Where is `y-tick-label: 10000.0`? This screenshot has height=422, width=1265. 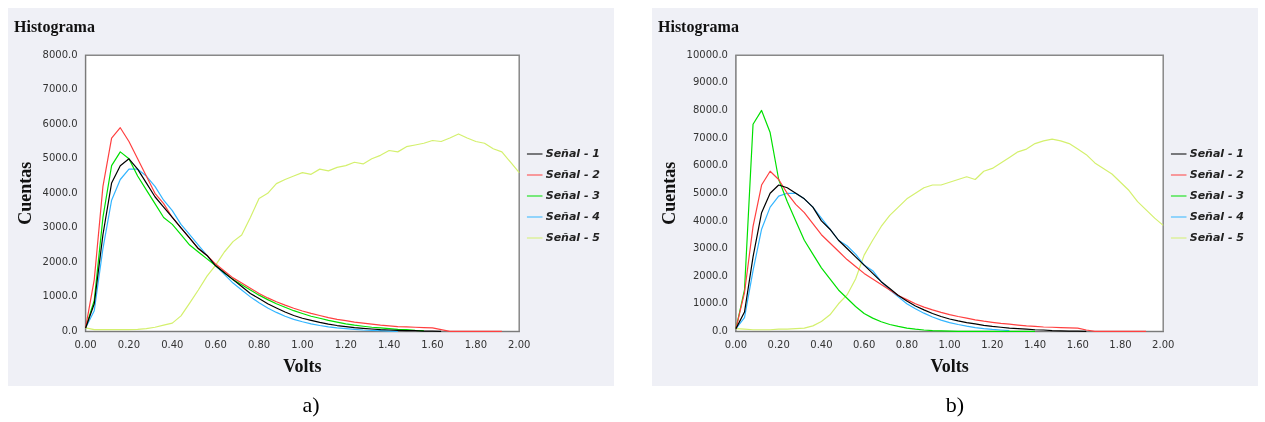
y-tick-label: 10000.0 is located at coordinates (707, 54).